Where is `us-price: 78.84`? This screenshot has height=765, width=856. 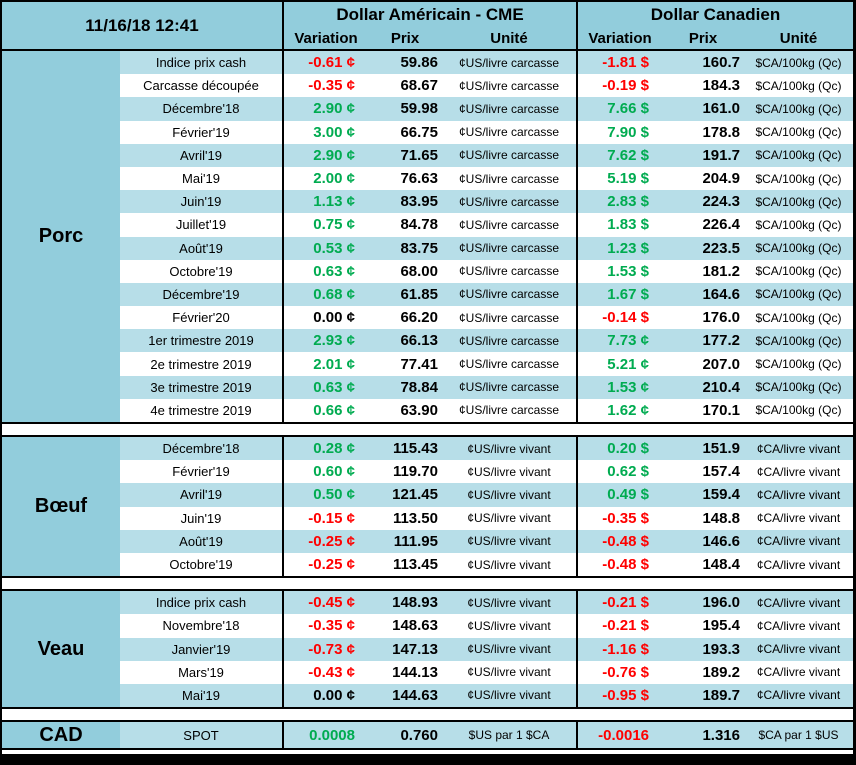
us-price: 78.84 is located at coordinates (419, 387).